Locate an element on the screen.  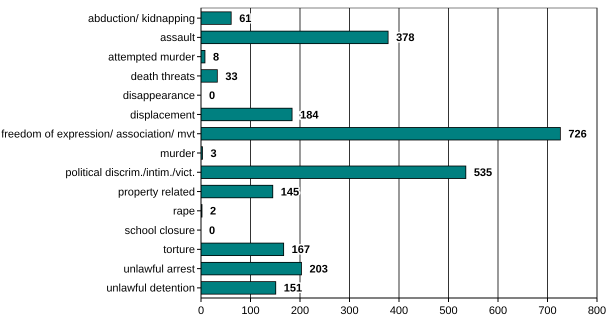
data-label: 184 is located at coordinates (310, 115).